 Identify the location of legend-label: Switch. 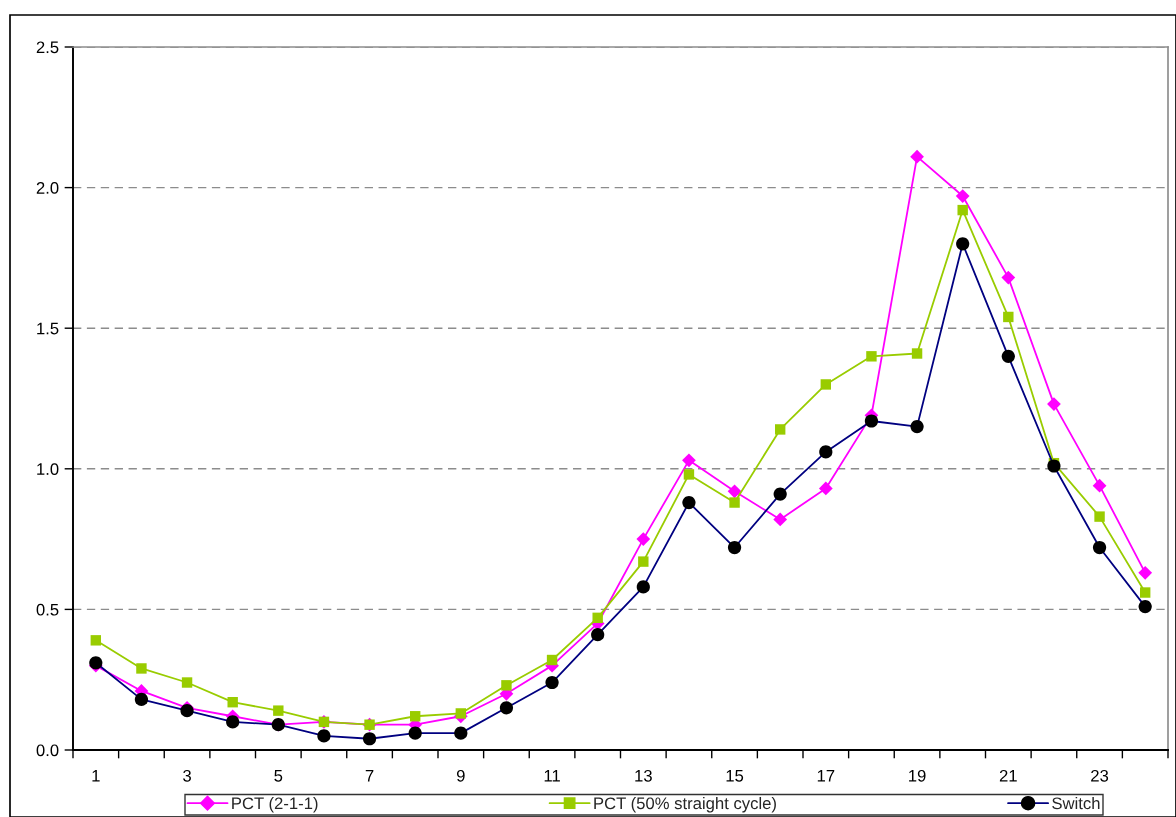
(1076, 803).